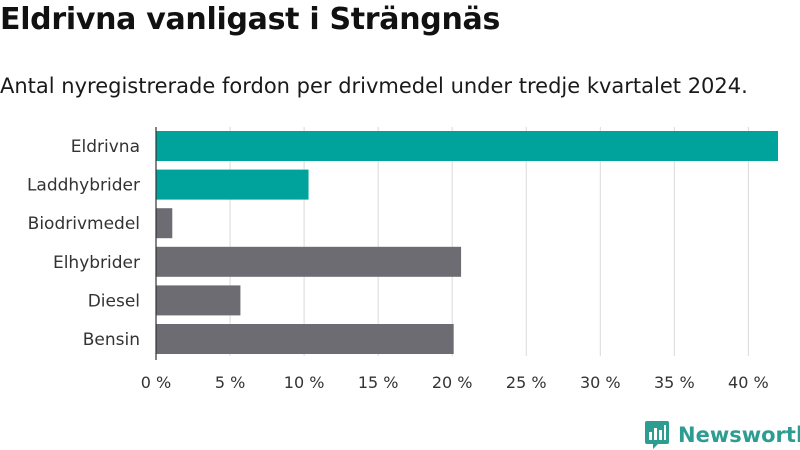 This screenshot has height=450, width=800. What do you see at coordinates (657, 435) in the screenshot?
I see `newsworthy-logo-icon` at bounding box center [657, 435].